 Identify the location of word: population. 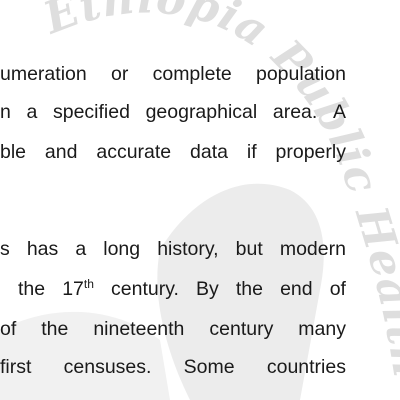
(300, 74).